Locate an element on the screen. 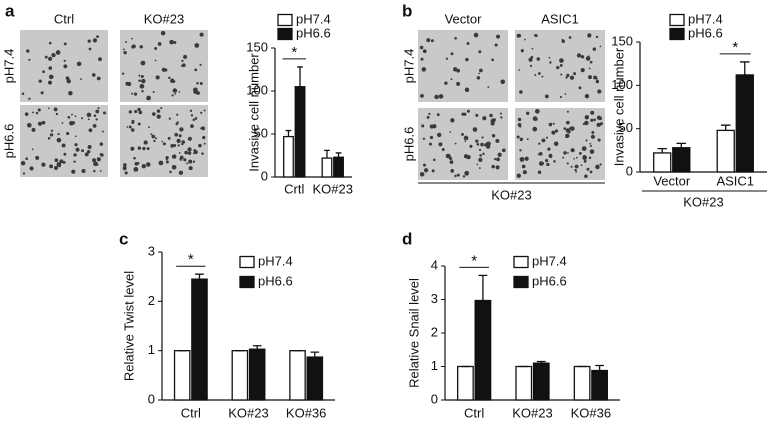 The width and height of the screenshot is (773, 426). x-tick-label: Ctrl is located at coordinates (474, 412).